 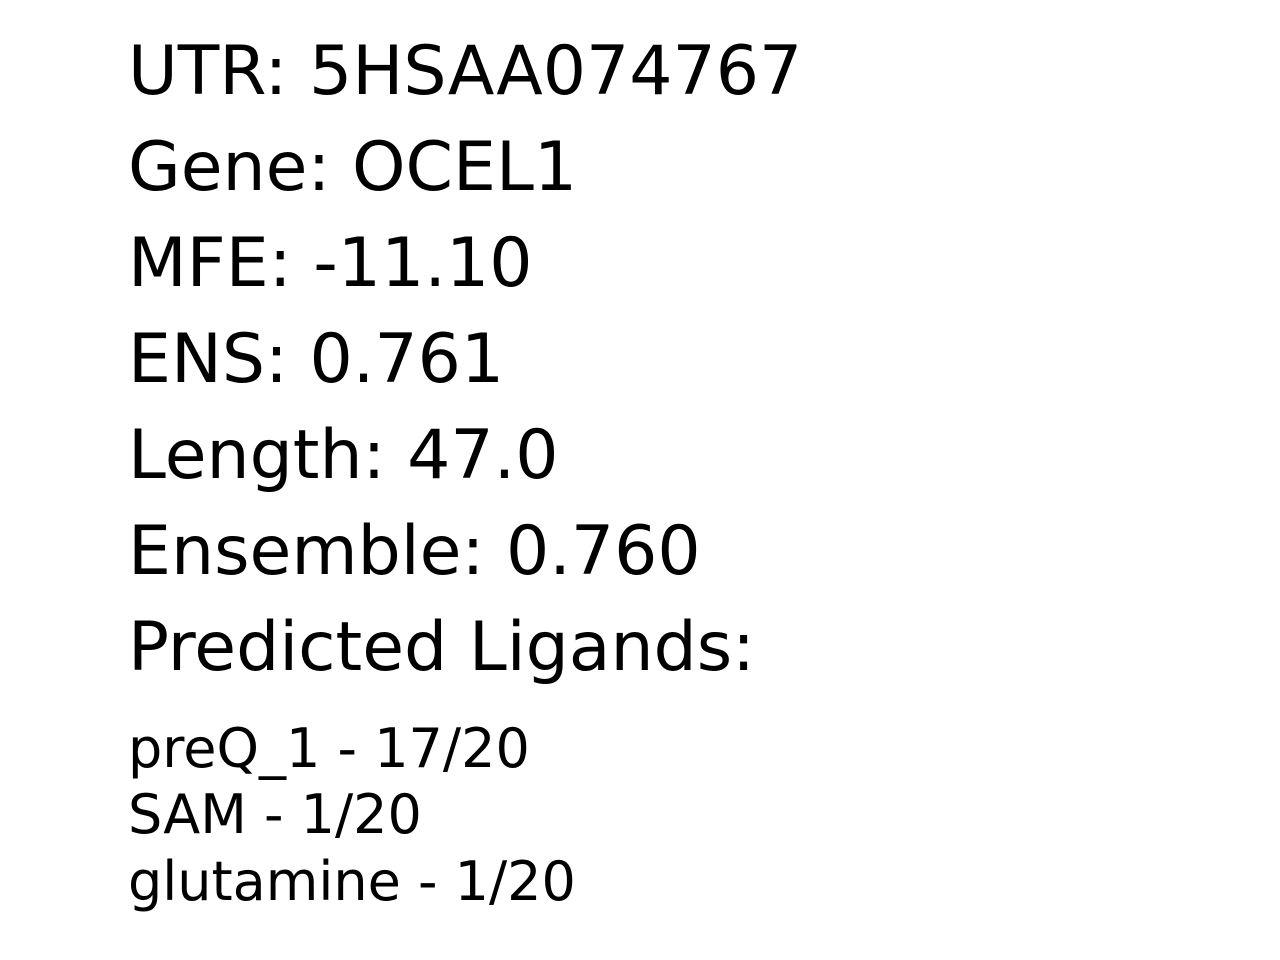 What do you see at coordinates (275, 814) in the screenshot?
I see `ligand-item-sam: SAM - 1/20` at bounding box center [275, 814].